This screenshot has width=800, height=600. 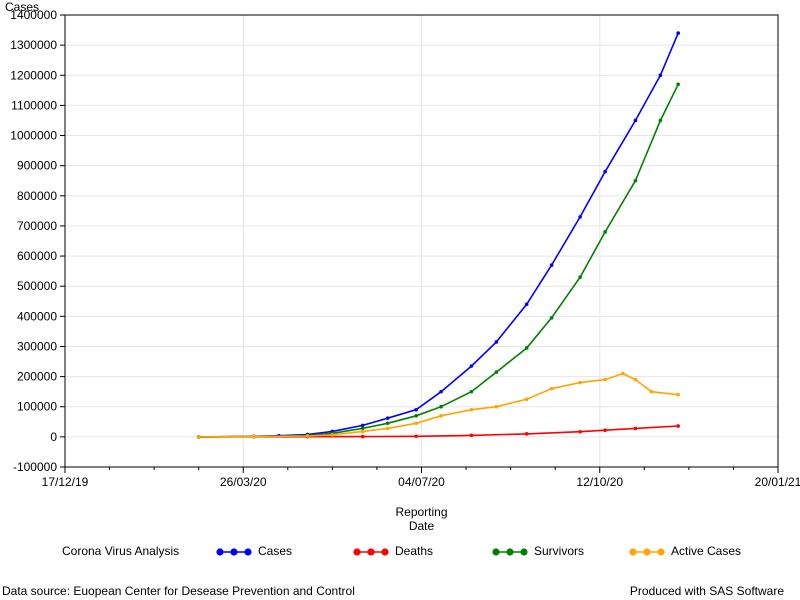 I want to click on x-tick-label: 12/10/20, so click(x=599, y=482).